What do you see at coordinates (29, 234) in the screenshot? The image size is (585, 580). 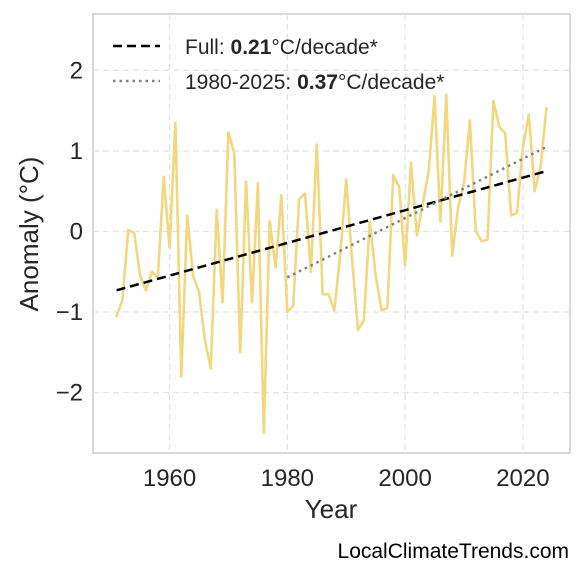 I see `y-axis-label: Anomaly (°C)` at bounding box center [29, 234].